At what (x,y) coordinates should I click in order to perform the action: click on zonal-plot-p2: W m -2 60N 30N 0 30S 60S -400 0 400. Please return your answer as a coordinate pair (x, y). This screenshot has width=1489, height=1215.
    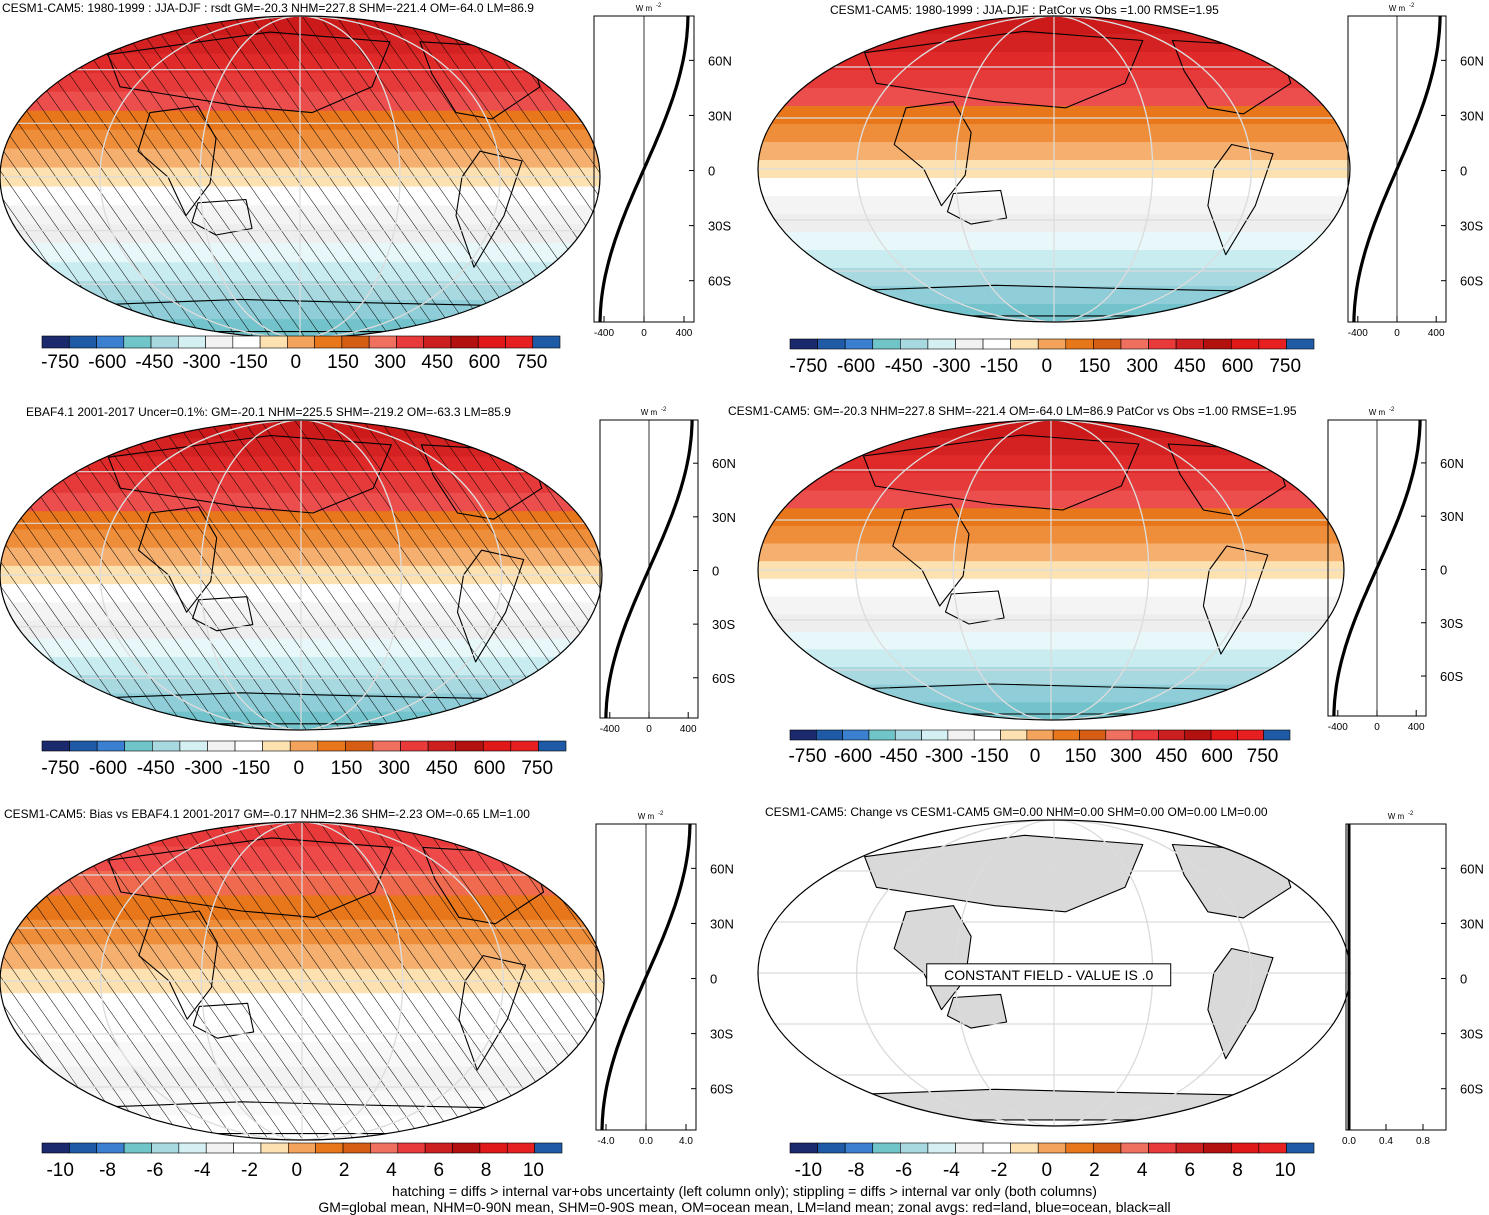
    Looking at the image, I should click on (1415, 171).